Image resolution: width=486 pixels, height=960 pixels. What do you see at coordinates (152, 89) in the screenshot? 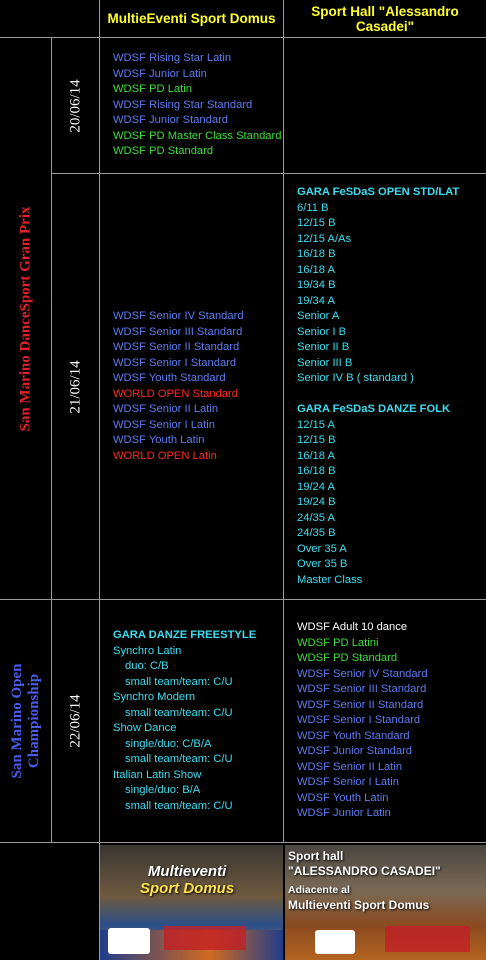
I see `schedule-item: WDSF PD Latin` at bounding box center [152, 89].